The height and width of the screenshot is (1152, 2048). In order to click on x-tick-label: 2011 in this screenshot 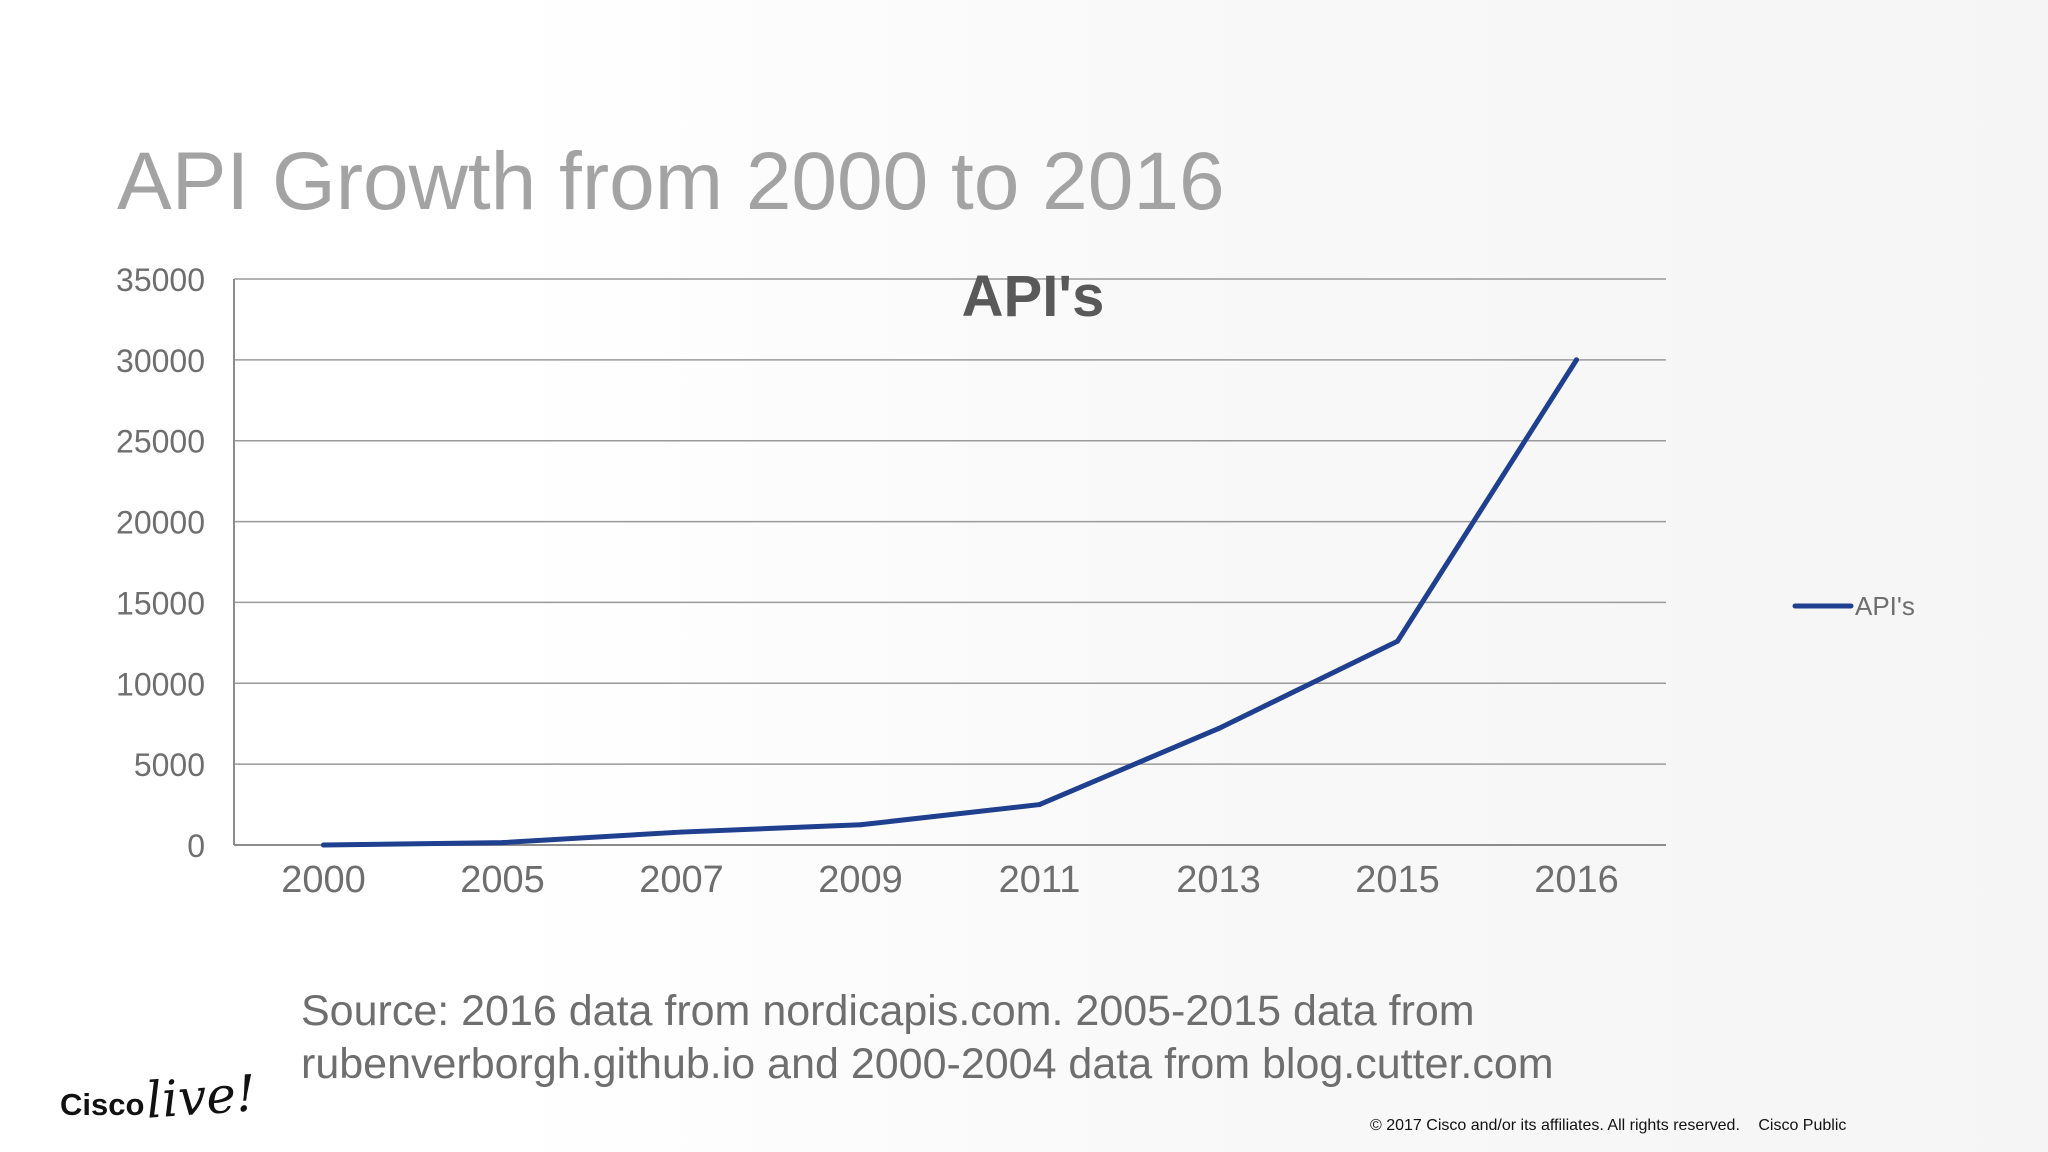, I will do `click(1040, 880)`.